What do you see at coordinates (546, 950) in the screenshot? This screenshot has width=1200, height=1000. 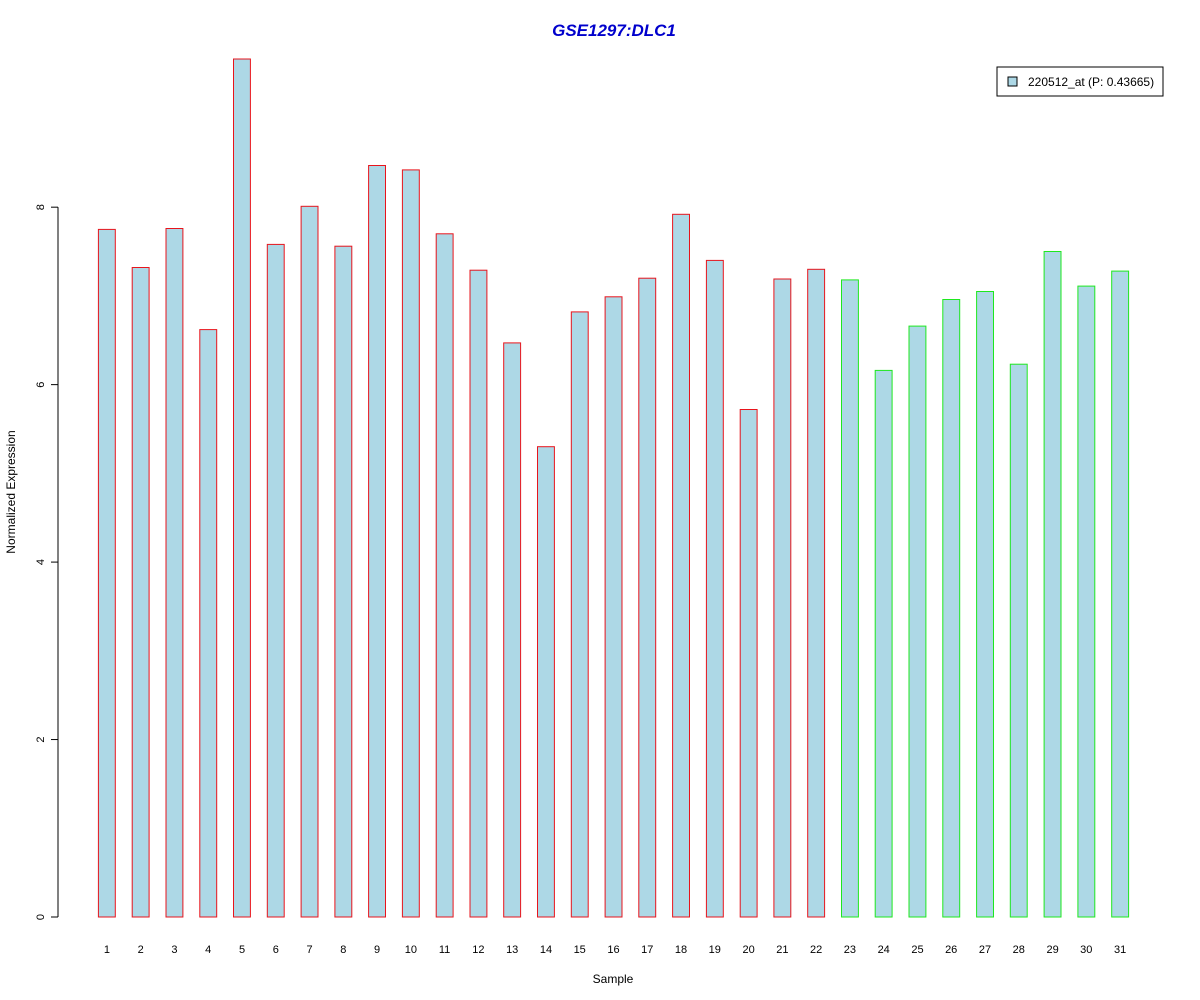 I see `x-tick-label: 14` at bounding box center [546, 950].